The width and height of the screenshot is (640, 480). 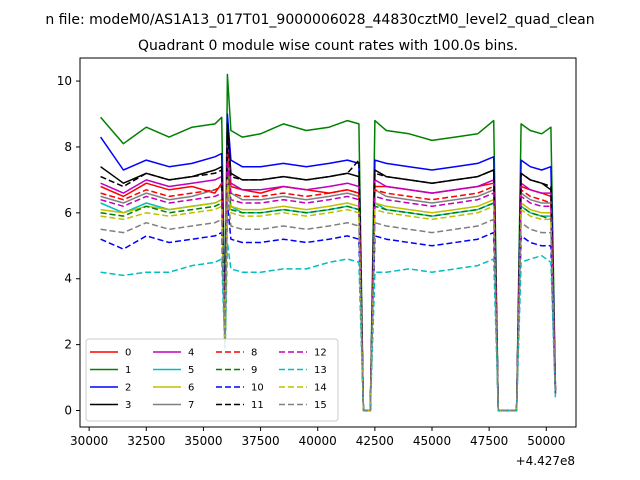 What do you see at coordinates (191, 388) in the screenshot?
I see `legend-label-6: 6` at bounding box center [191, 388].